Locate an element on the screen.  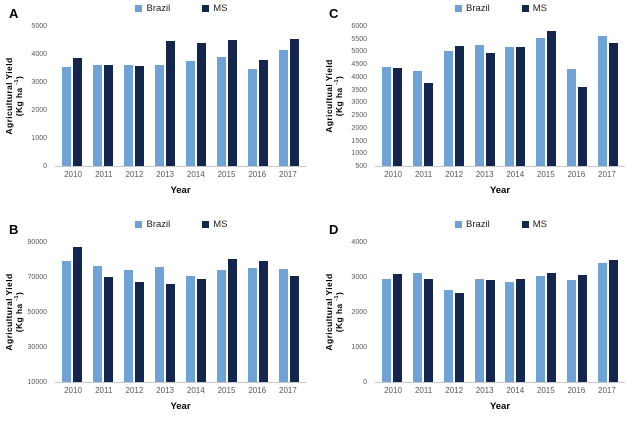
legend-c: Brazil MS is located at coordinates (501, 8).